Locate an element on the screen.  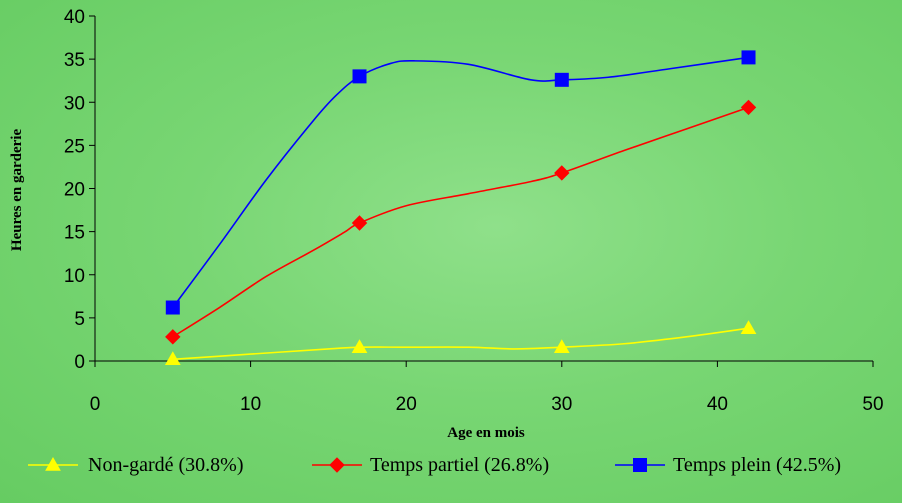
y-tick-label: 30 is located at coordinates (74, 103).